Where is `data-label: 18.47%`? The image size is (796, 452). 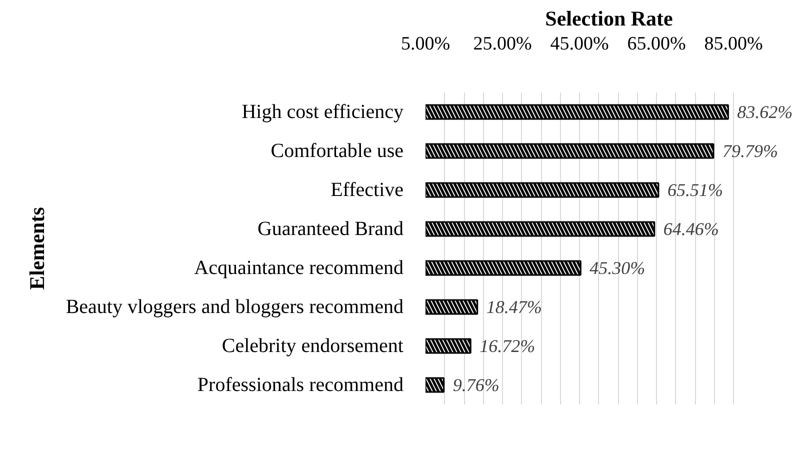
data-label: 18.47% is located at coordinates (514, 307).